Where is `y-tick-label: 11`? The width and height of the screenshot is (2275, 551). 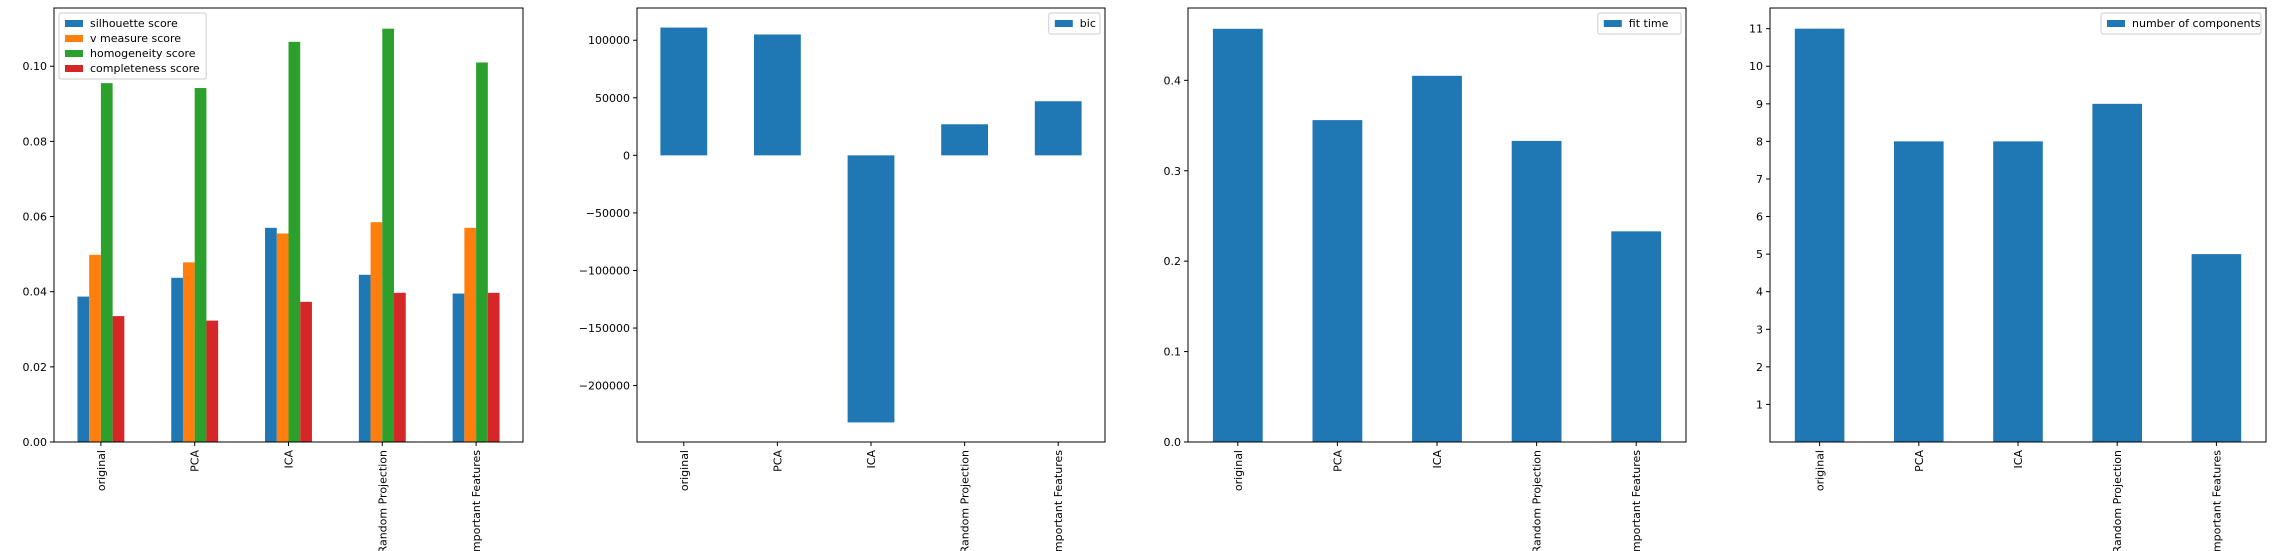
y-tick-label: 11 is located at coordinates (1756, 29).